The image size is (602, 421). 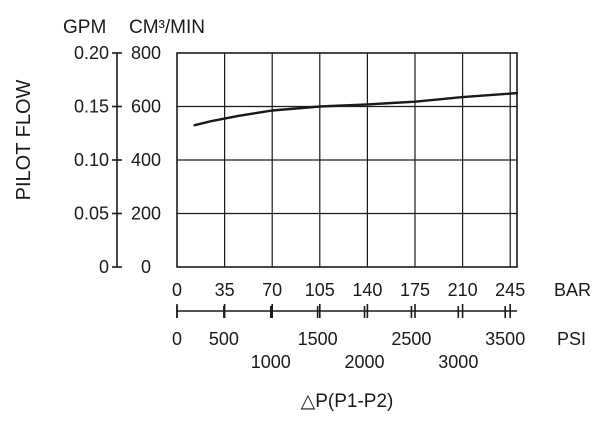 I want to click on psi-tick-label: 500, so click(x=224, y=339).